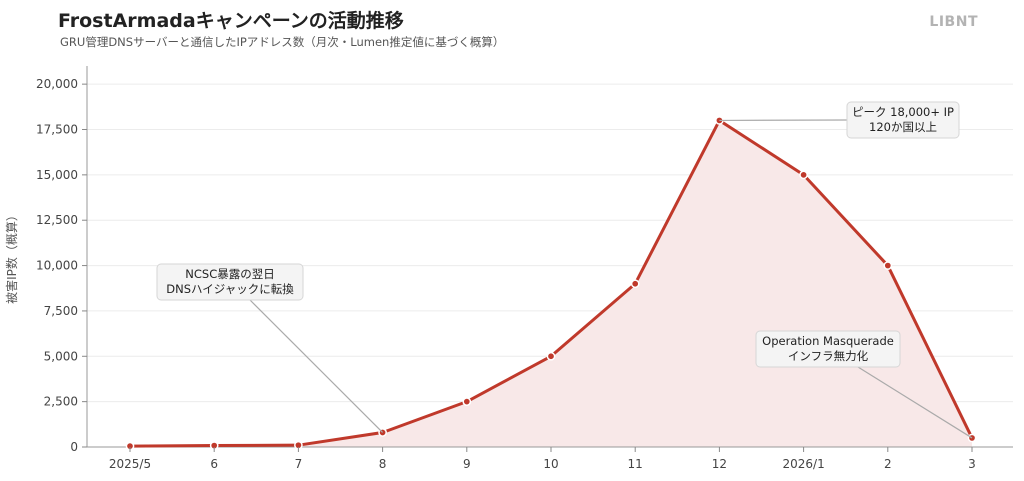 The height and width of the screenshot is (481, 1024). What do you see at coordinates (972, 464) in the screenshot?
I see `x-tick-label: 3` at bounding box center [972, 464].